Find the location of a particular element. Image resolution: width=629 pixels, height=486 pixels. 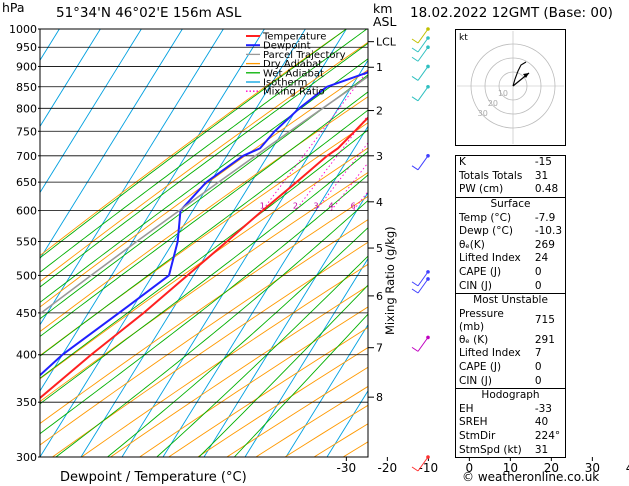

km-tick-label: LCL is located at coordinates (386, 42).